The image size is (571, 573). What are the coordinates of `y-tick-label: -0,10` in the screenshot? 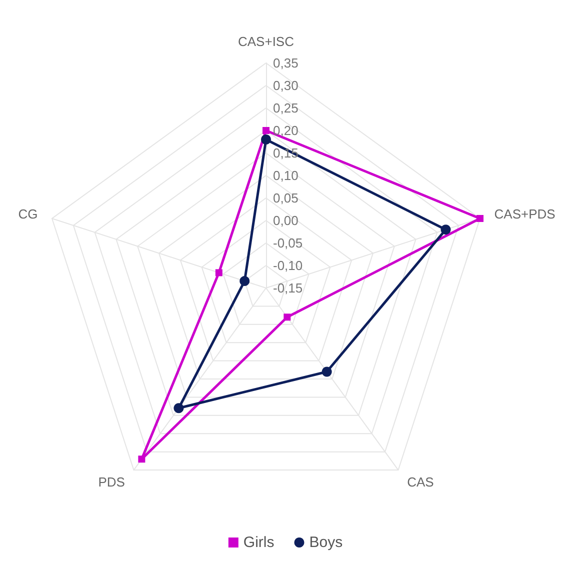 It's located at (288, 265).